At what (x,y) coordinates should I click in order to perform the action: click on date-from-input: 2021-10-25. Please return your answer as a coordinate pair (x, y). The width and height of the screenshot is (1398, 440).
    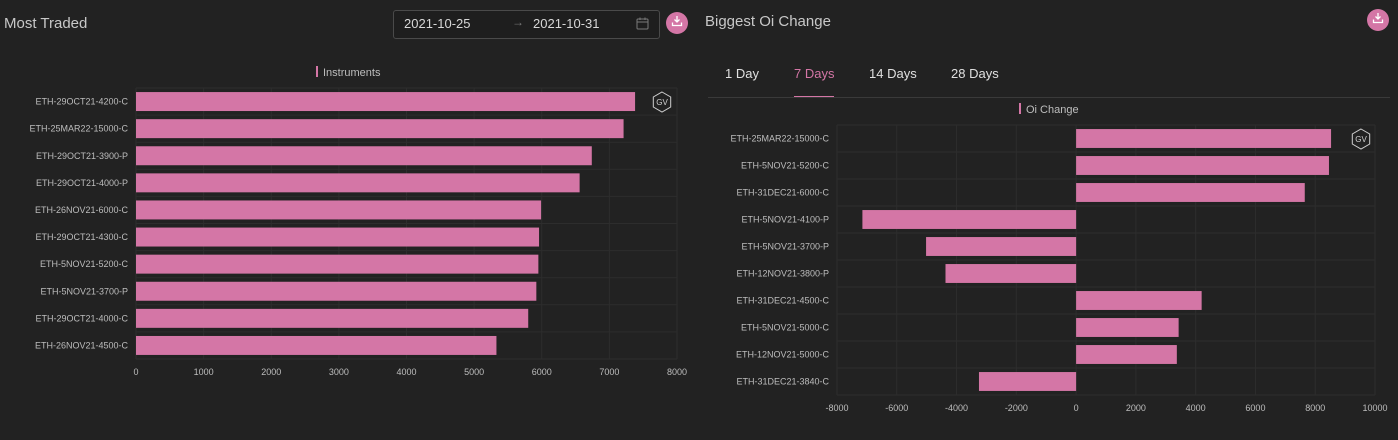
    Looking at the image, I should click on (437, 23).